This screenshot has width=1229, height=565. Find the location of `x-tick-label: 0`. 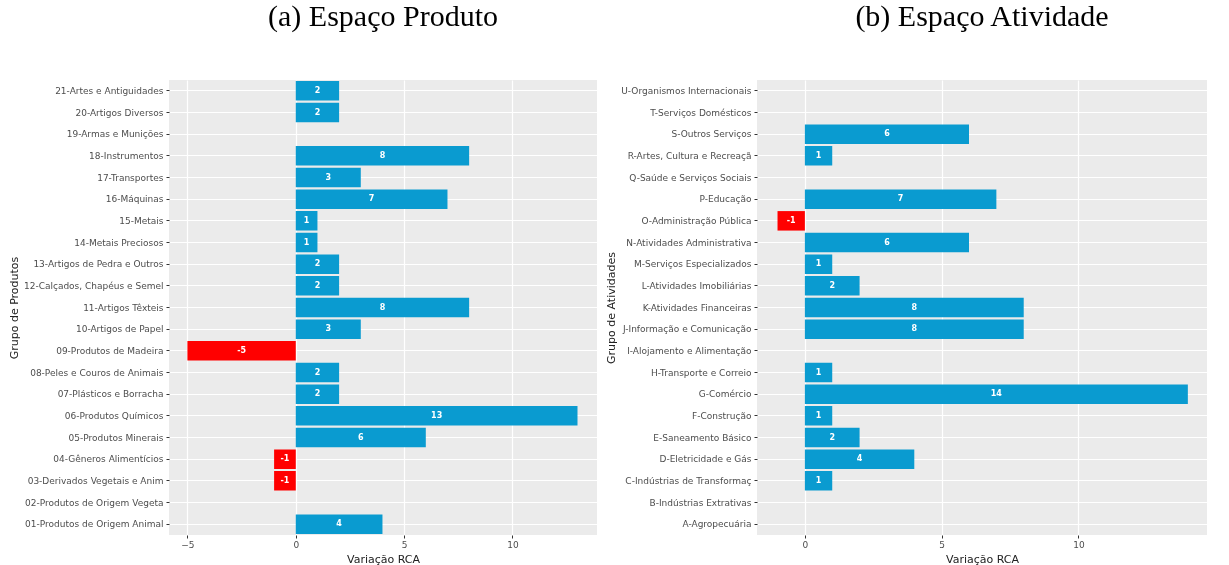

x-tick-label: 0 is located at coordinates (296, 544).